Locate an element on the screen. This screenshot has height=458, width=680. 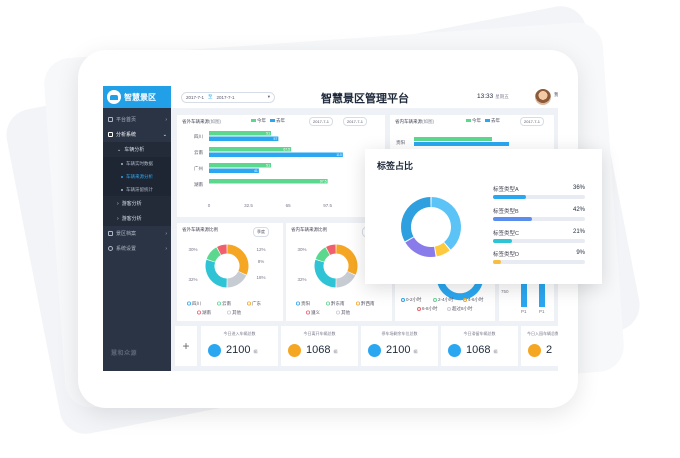
tag-percent: 21% is located at coordinates (578, 232).